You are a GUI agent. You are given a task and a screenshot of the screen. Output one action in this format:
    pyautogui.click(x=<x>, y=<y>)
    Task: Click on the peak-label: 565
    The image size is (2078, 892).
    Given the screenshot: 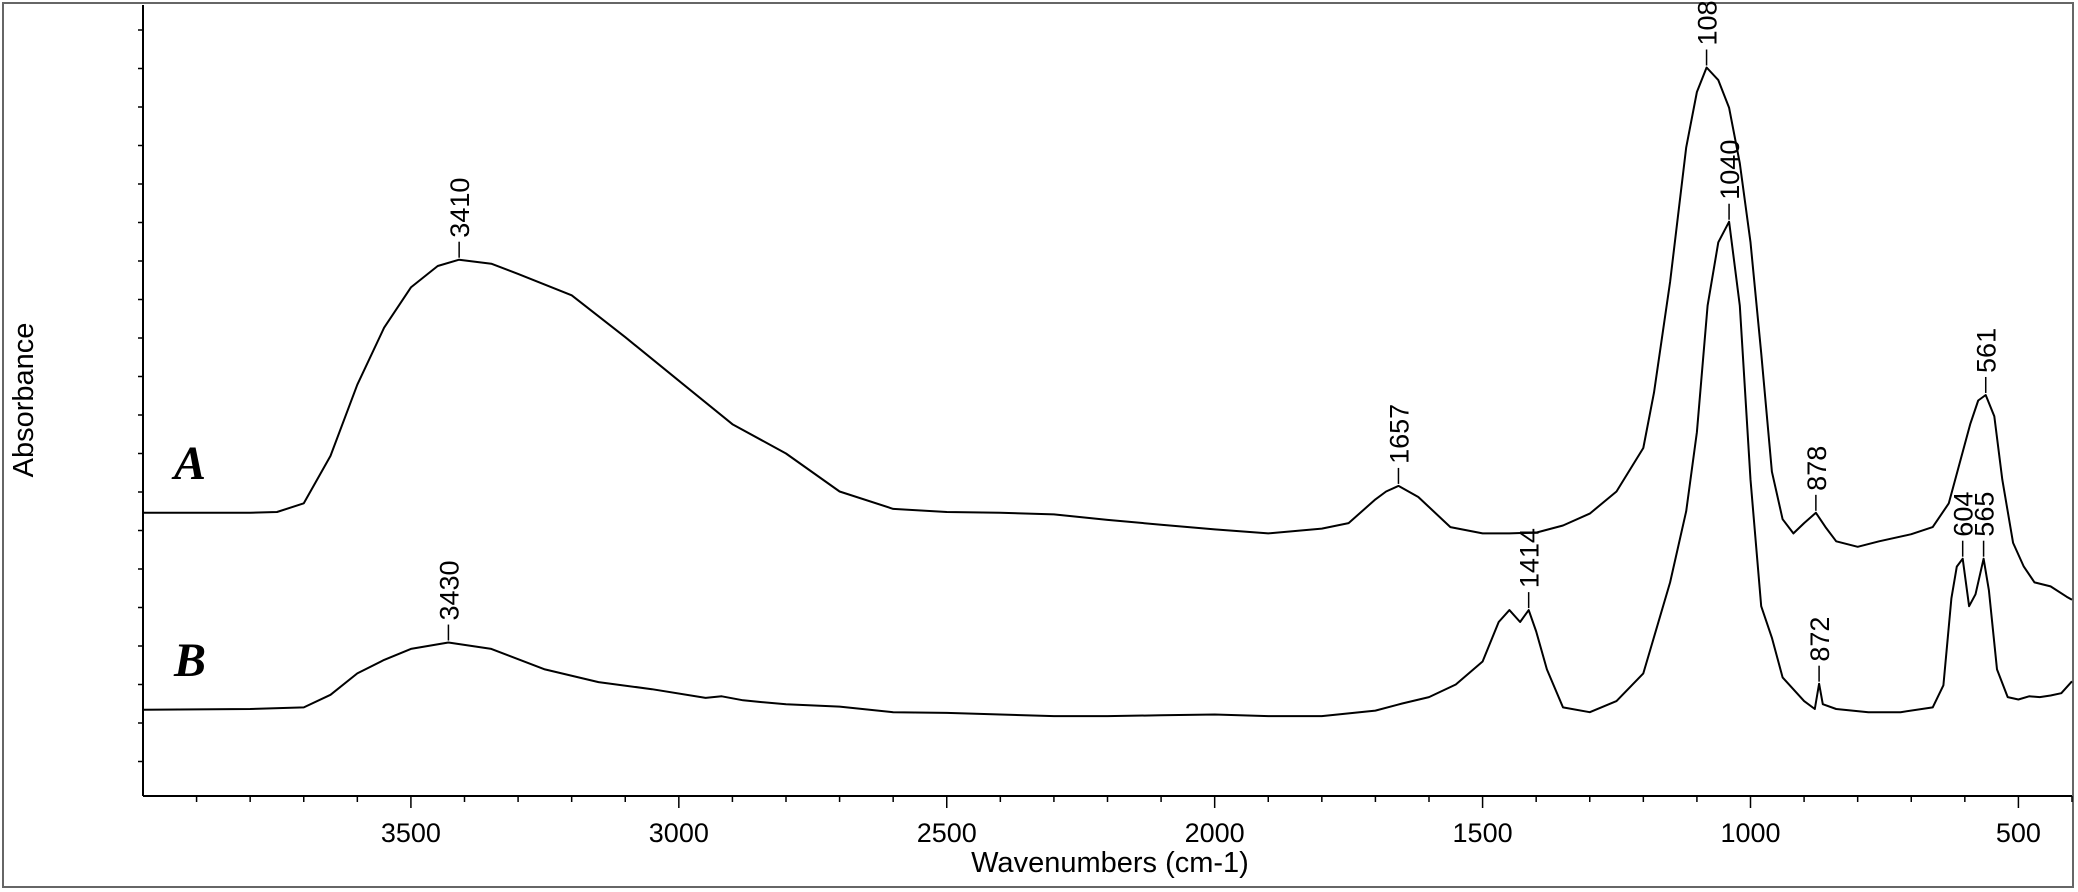 What is the action you would take?
    pyautogui.click(x=1985, y=514)
    